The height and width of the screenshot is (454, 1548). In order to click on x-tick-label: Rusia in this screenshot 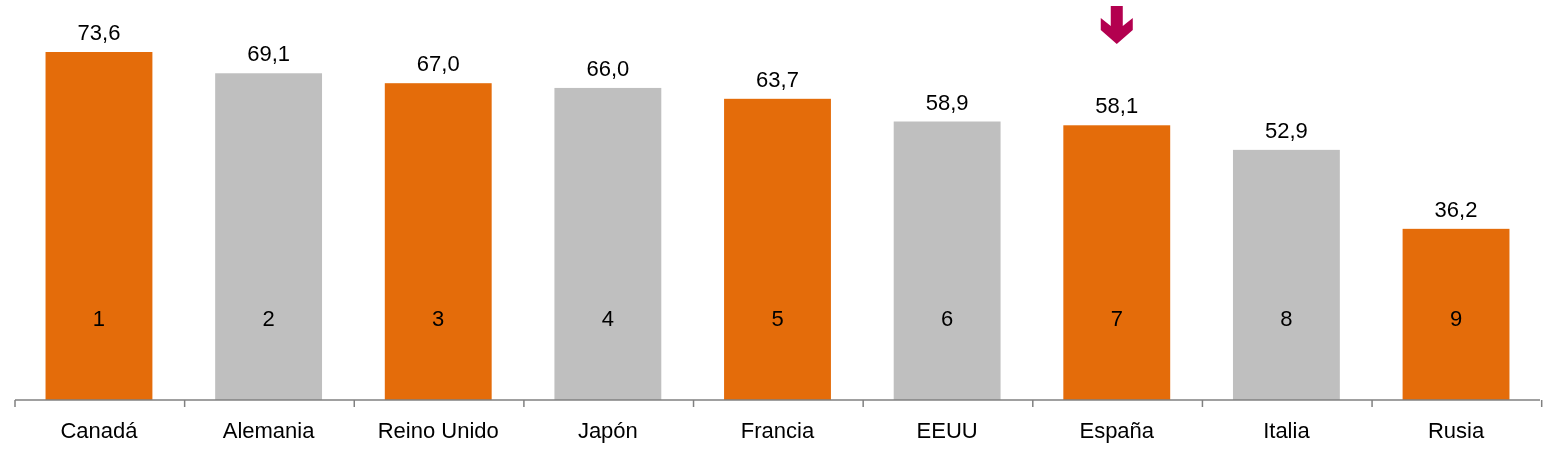, I will do `click(1456, 430)`.